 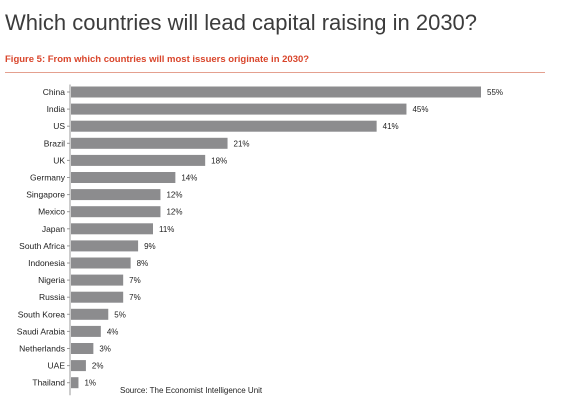 I want to click on category-label: Mexico, so click(x=51, y=212).